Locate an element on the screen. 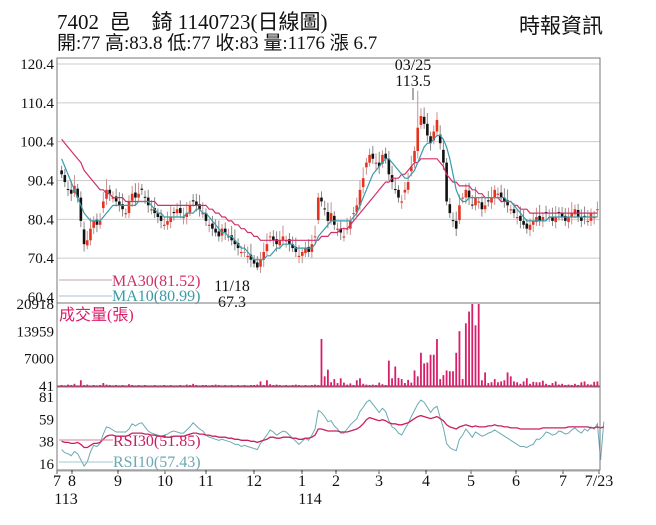 The width and height of the screenshot is (656, 525). rsi-panel: 81 59 38 16 RSI30(51.85) RSI10(57.43) is located at coordinates (322, 431).